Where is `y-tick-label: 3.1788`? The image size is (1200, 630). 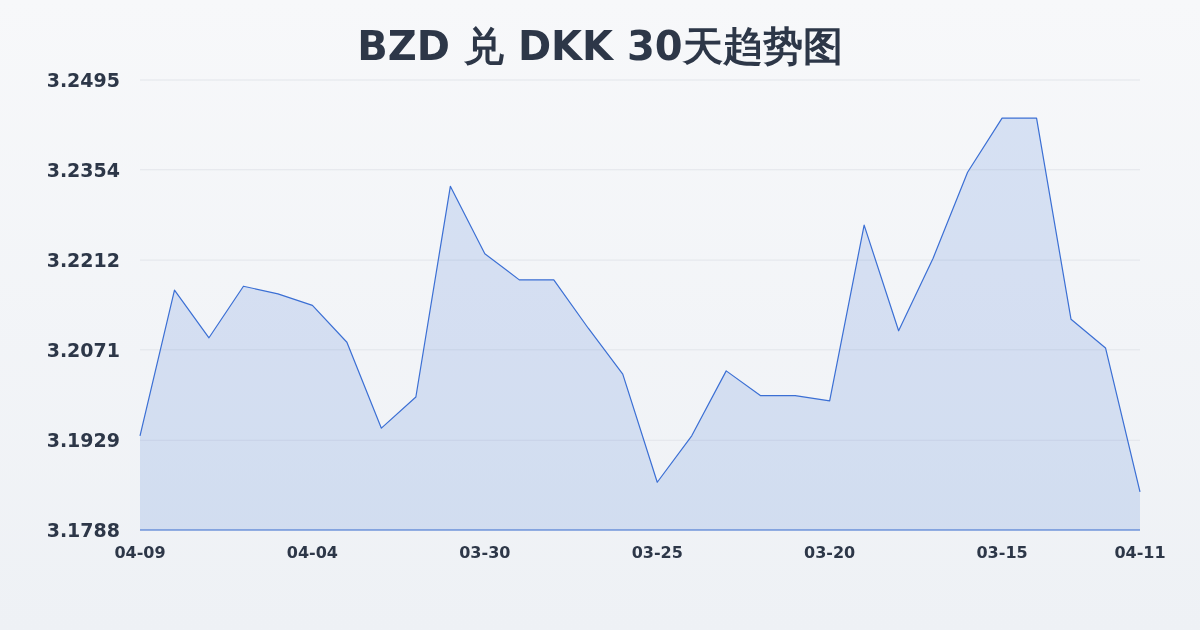 y-tick-label: 3.1788 is located at coordinates (83, 530).